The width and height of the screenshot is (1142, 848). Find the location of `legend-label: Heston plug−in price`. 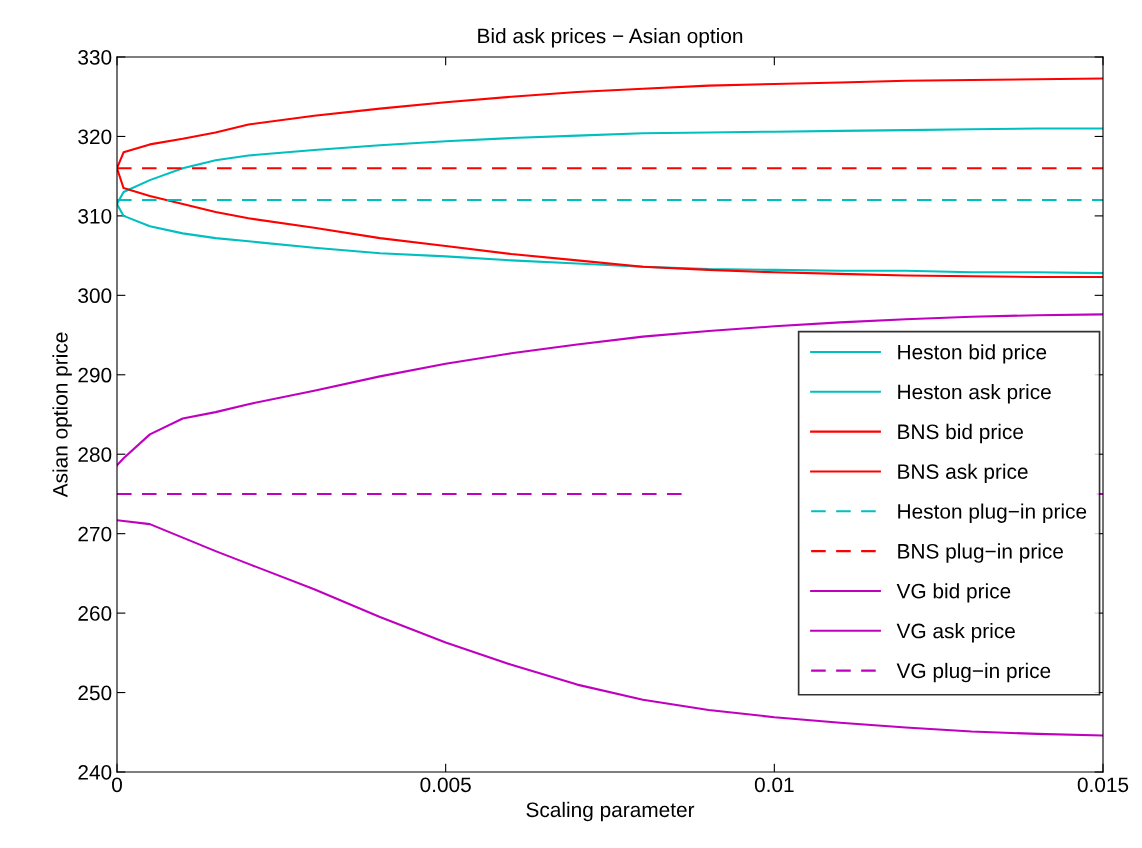

legend-label: Heston plug−in price is located at coordinates (992, 513).